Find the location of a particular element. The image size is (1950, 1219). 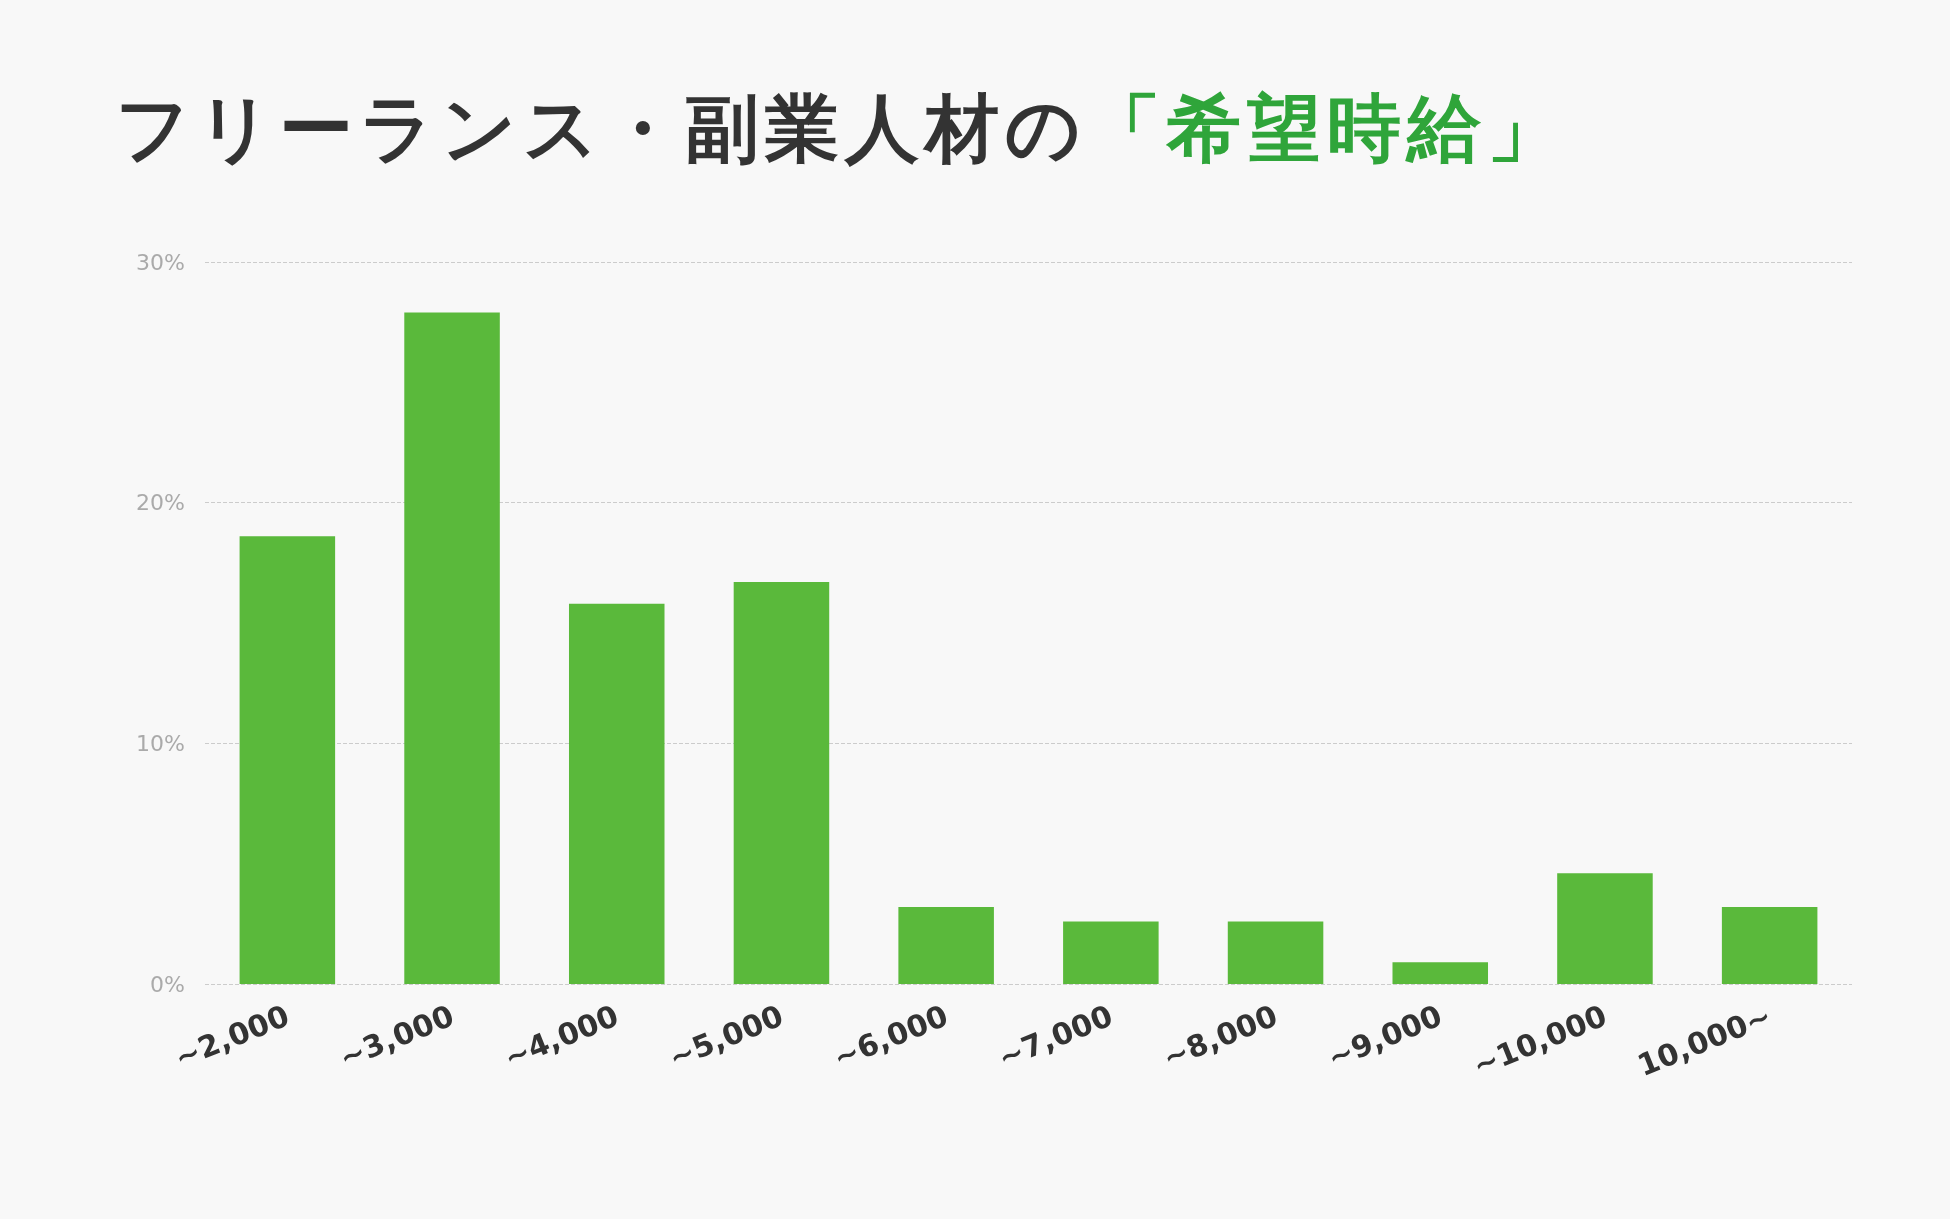

y-tick-label: 10% is located at coordinates (160, 743).